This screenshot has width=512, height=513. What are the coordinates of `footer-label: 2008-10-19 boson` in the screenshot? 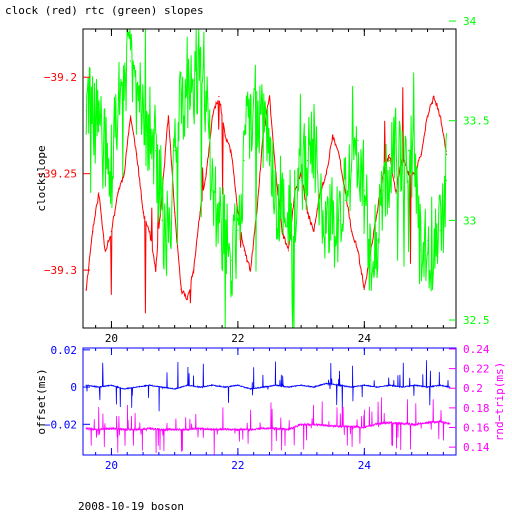 It's located at (131, 506).